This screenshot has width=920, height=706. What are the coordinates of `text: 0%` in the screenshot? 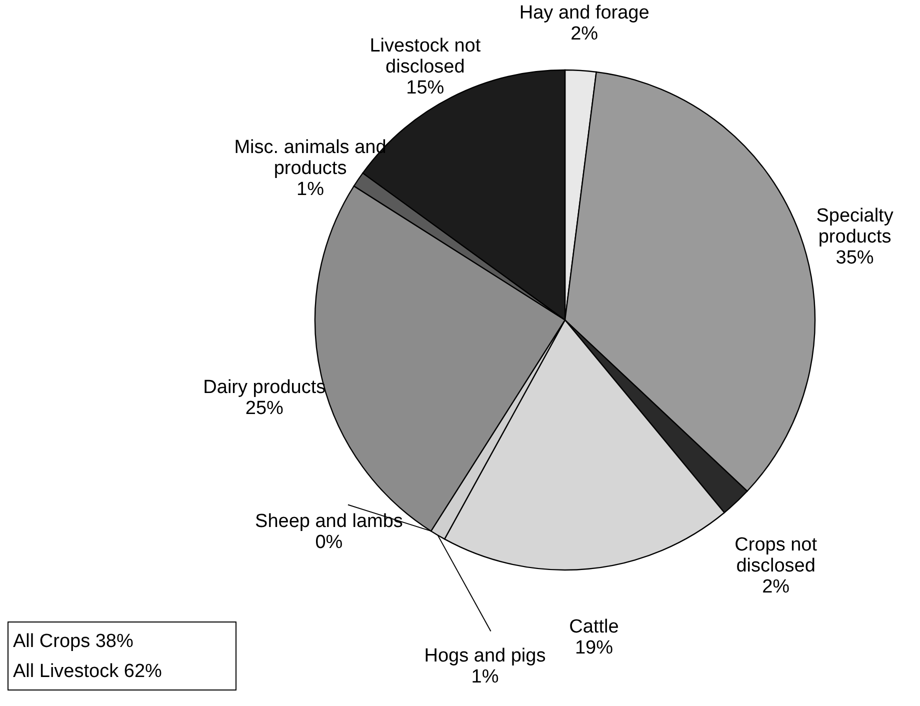 It's located at (329, 542).